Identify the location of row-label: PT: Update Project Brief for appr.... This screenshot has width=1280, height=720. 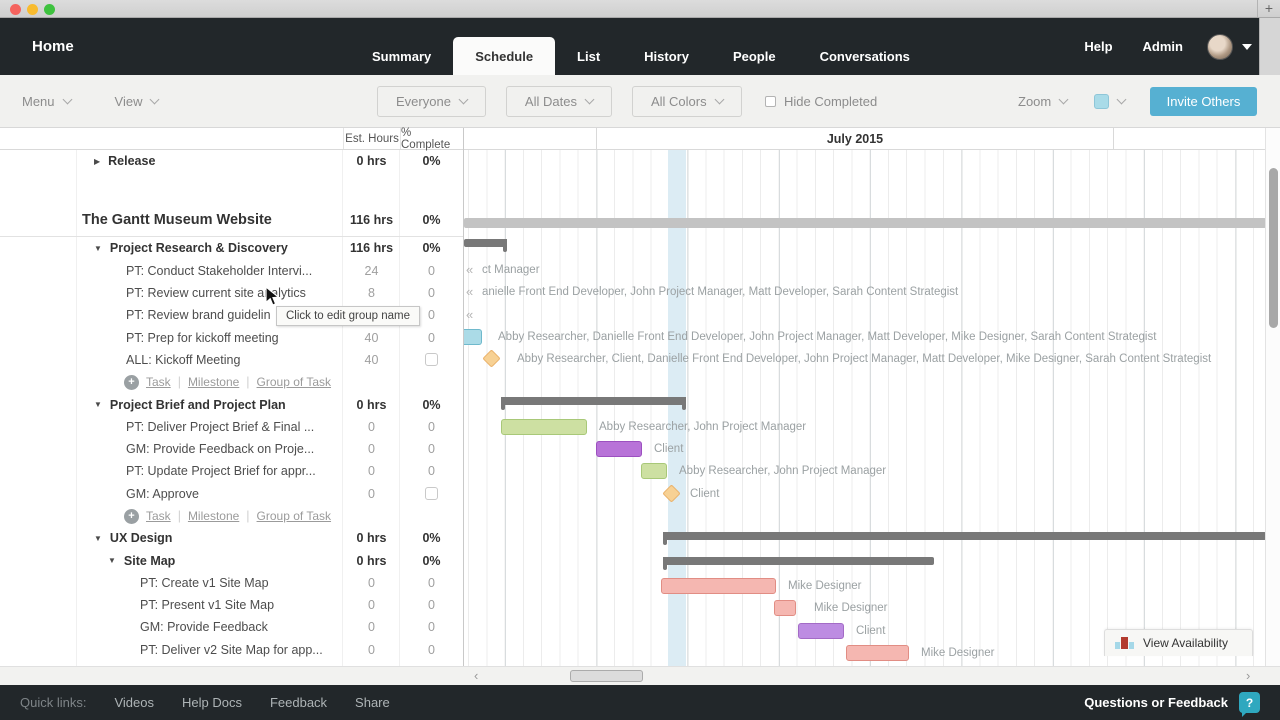
(221, 471).